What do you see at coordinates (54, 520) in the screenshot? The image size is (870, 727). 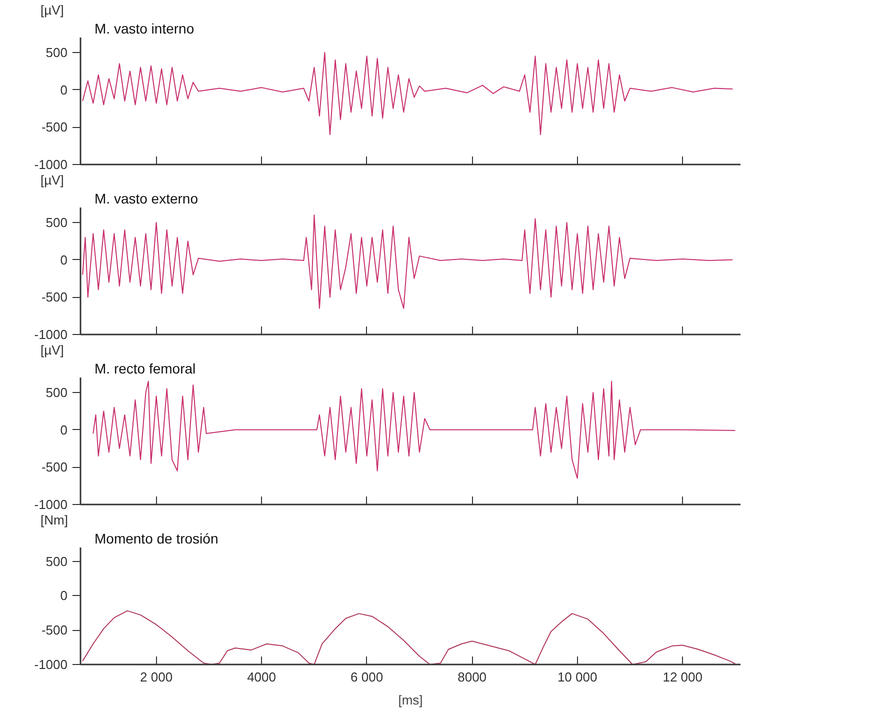 I see `y-axis-title: [Nm]` at bounding box center [54, 520].